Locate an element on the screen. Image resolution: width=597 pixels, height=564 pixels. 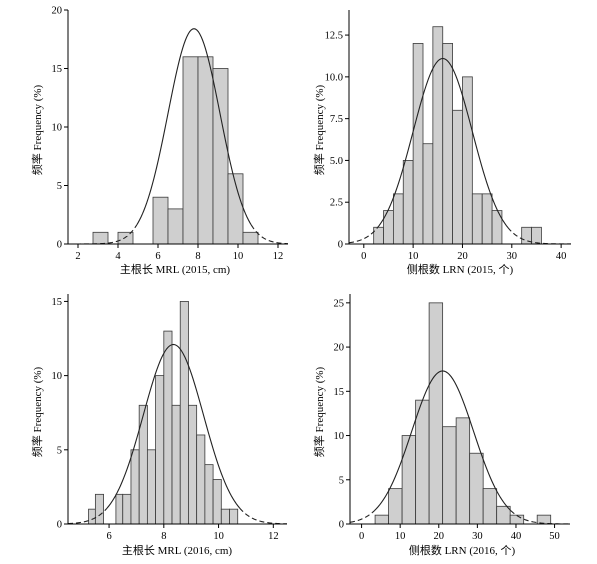
x-tick-label: 2 is located at coordinates (77, 256).